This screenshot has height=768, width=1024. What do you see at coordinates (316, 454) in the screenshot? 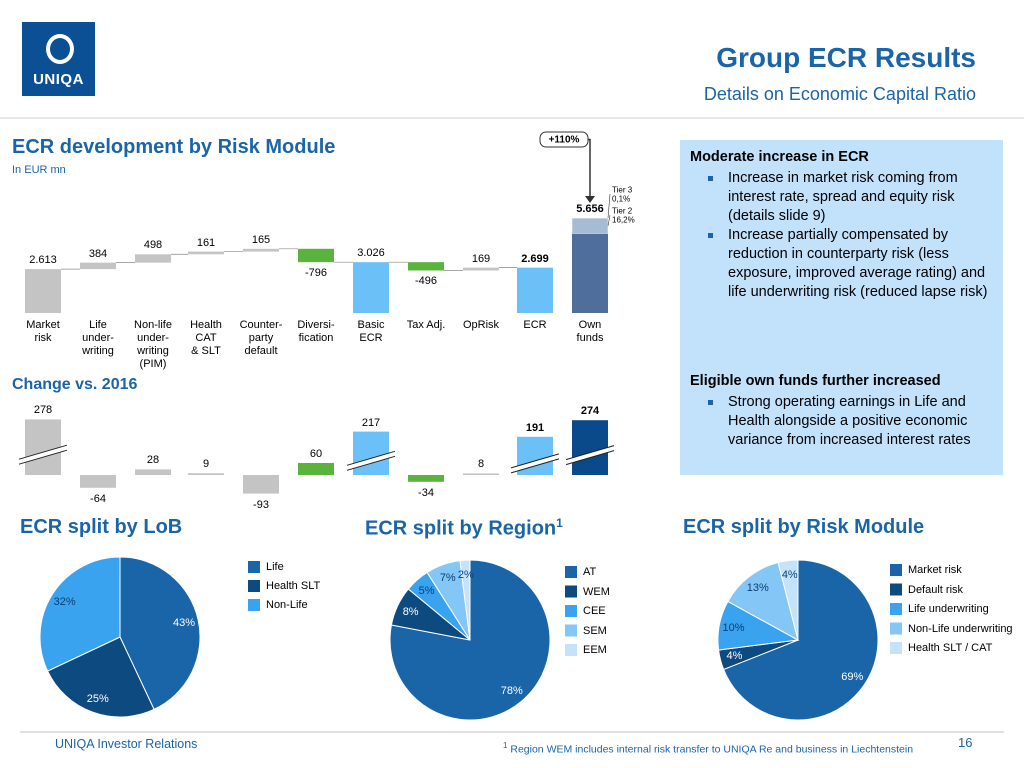
I see `value-label: 60` at bounding box center [316, 454].